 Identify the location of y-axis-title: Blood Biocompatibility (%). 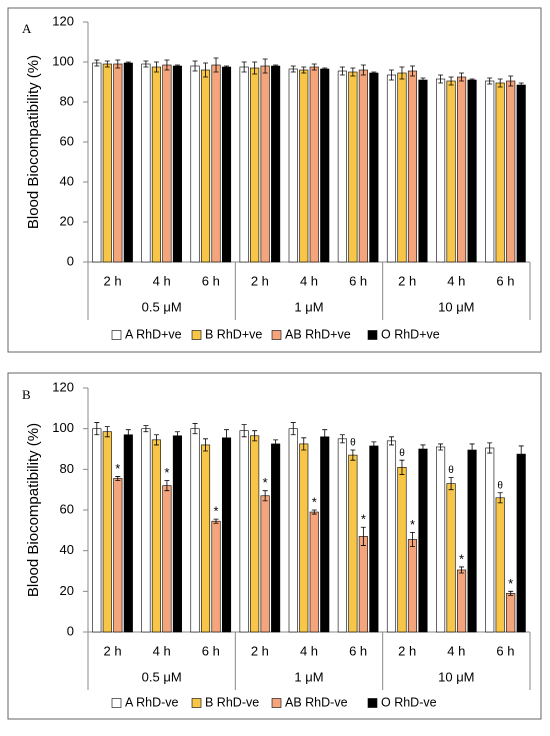
(33, 510).